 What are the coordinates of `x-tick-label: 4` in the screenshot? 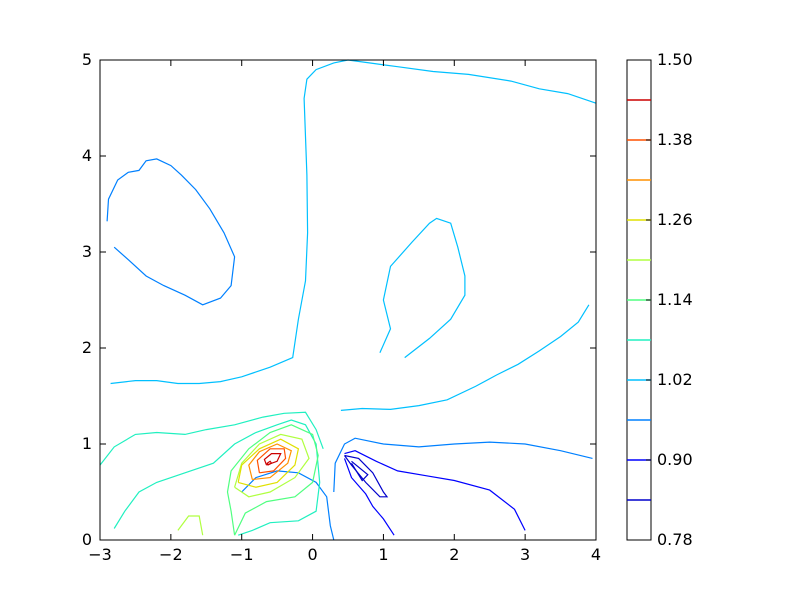 It's located at (596, 554).